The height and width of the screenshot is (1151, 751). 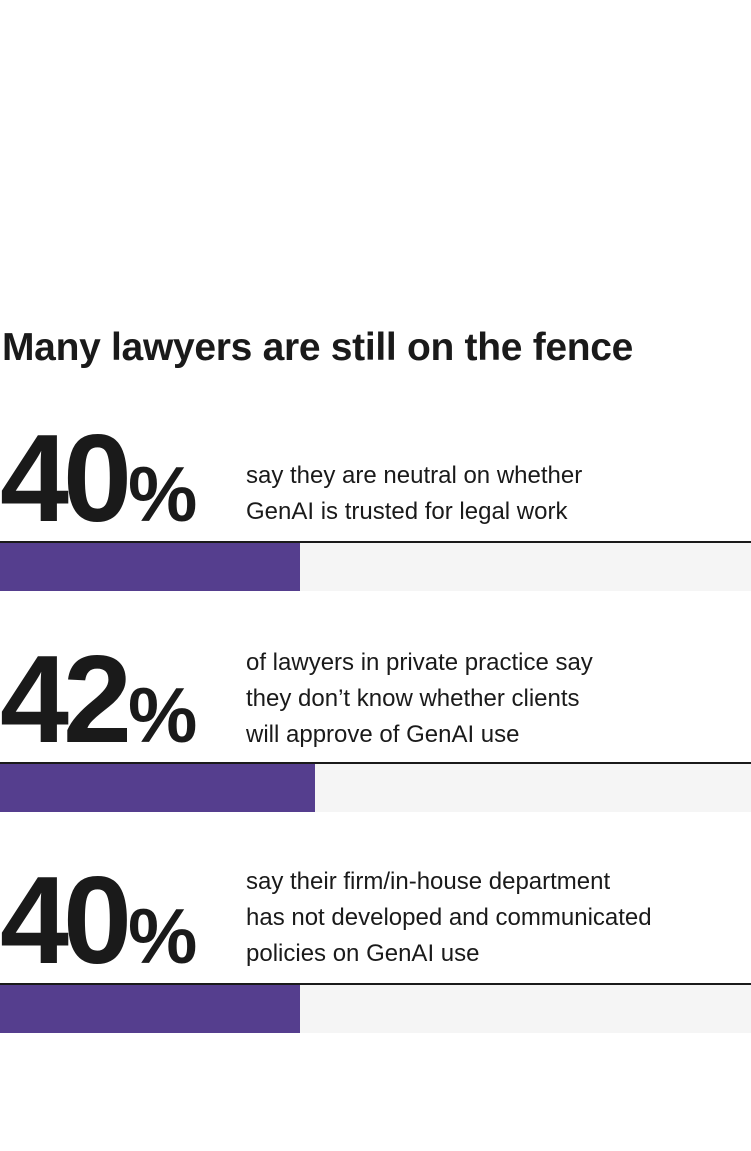 What do you see at coordinates (318, 347) in the screenshot?
I see `page-title: Many lawyers are still on the fence` at bounding box center [318, 347].